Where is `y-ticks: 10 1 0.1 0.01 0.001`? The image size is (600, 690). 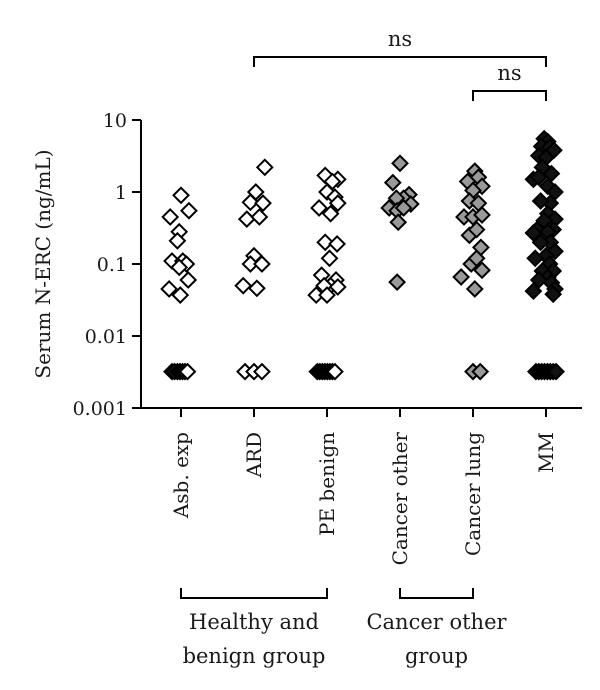
y-ticks: 10 1 0.1 0.01 0.001 is located at coordinates (107, 265).